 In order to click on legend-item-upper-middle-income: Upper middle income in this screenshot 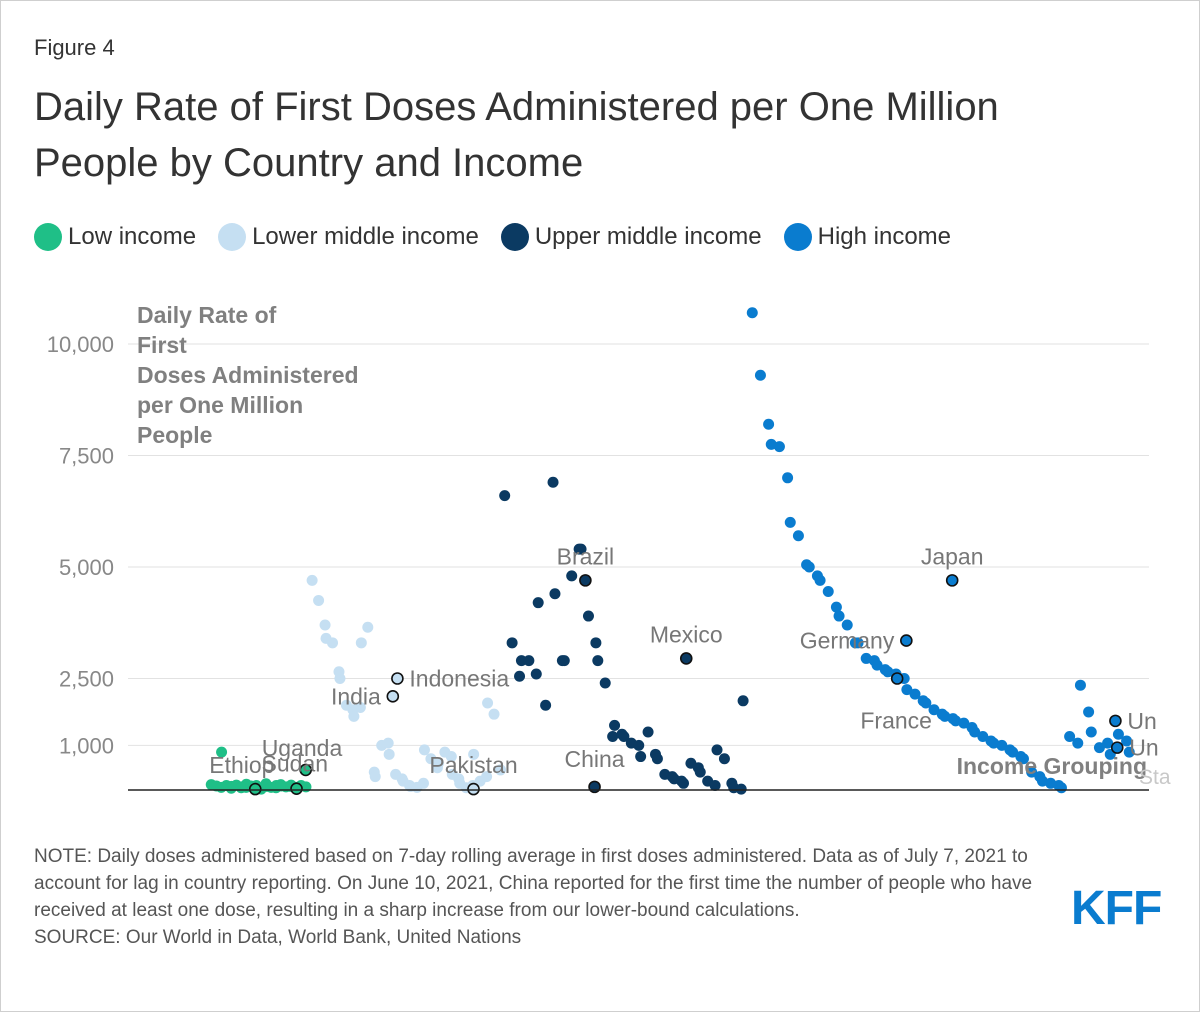, I will do `click(631, 237)`.